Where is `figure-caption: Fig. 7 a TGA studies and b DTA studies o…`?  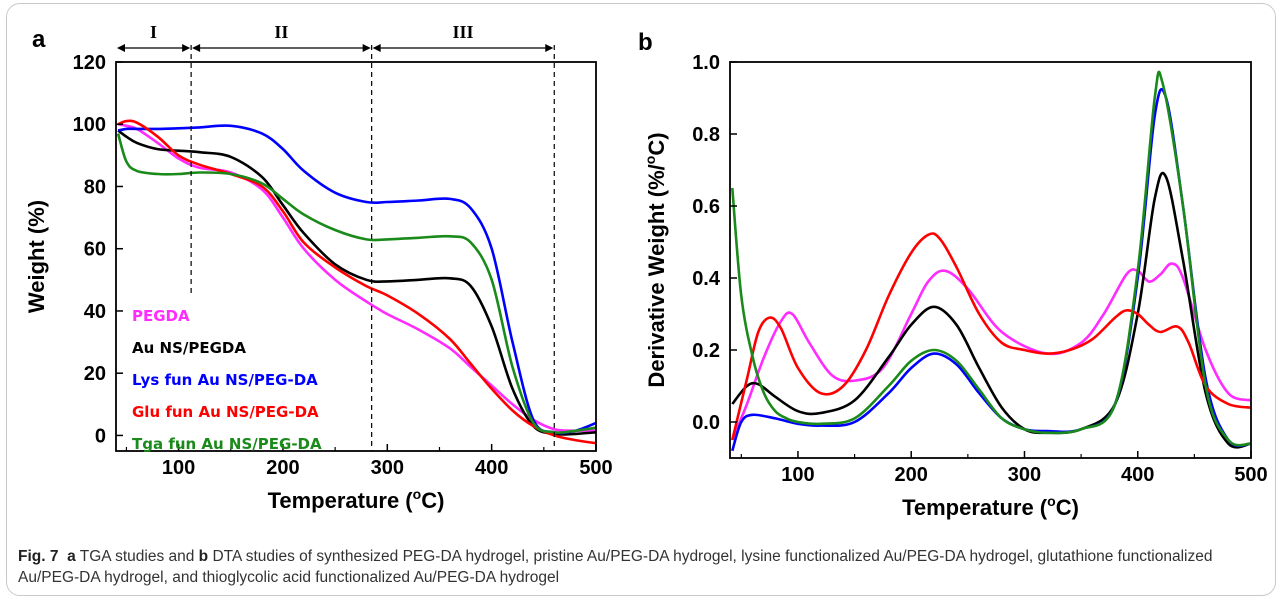 figure-caption: Fig. 7 a TGA studies and b DTA studies o… is located at coordinates (643, 567).